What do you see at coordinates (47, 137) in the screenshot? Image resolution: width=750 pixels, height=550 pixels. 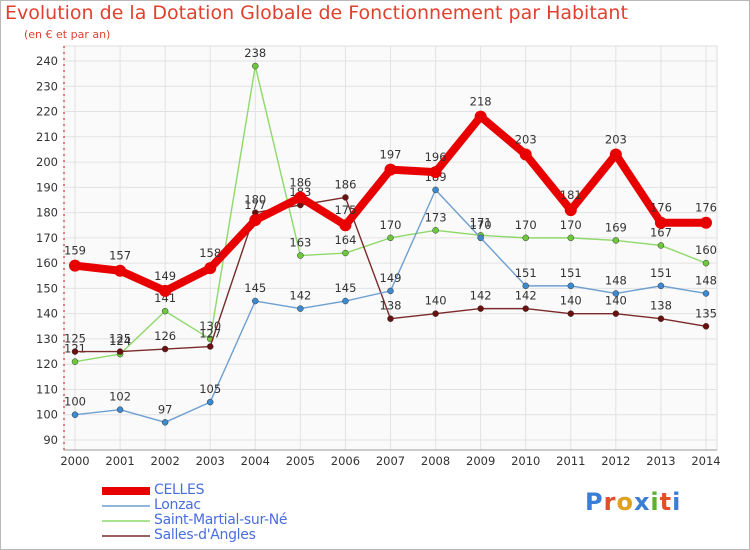 I see `y-tick-label: 210` at bounding box center [47, 137].